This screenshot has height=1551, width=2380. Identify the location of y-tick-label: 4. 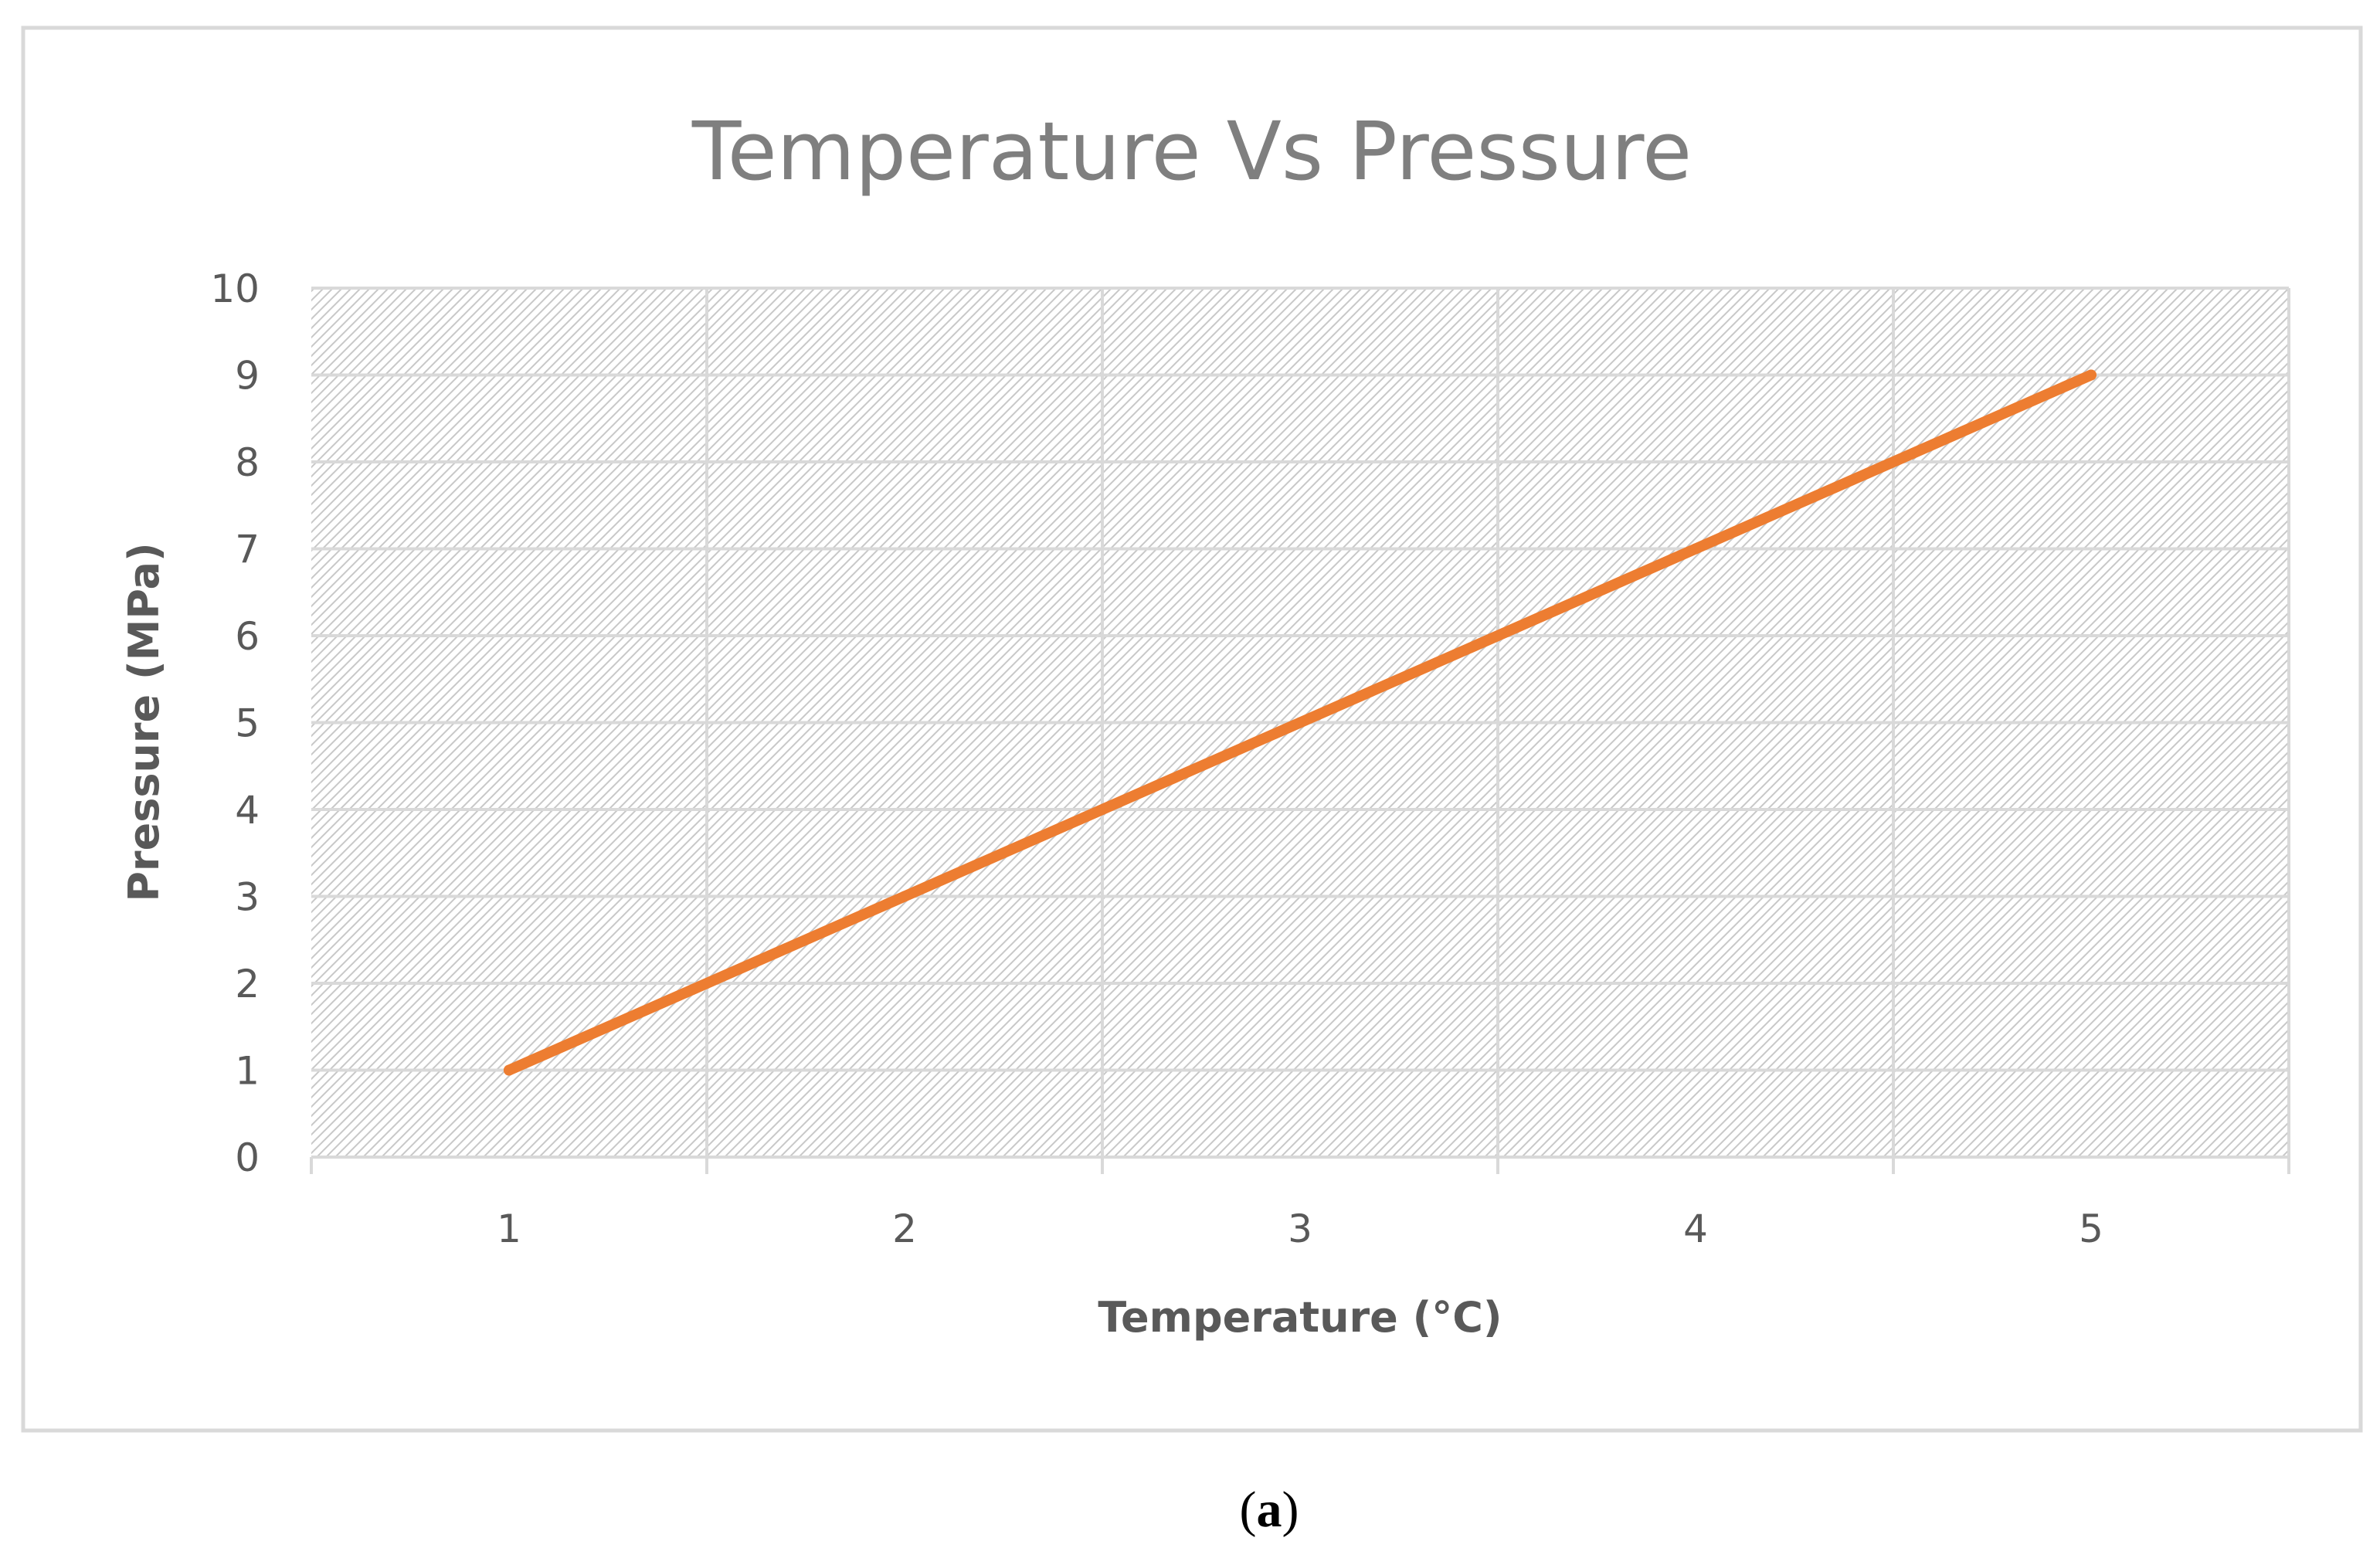
(247, 810).